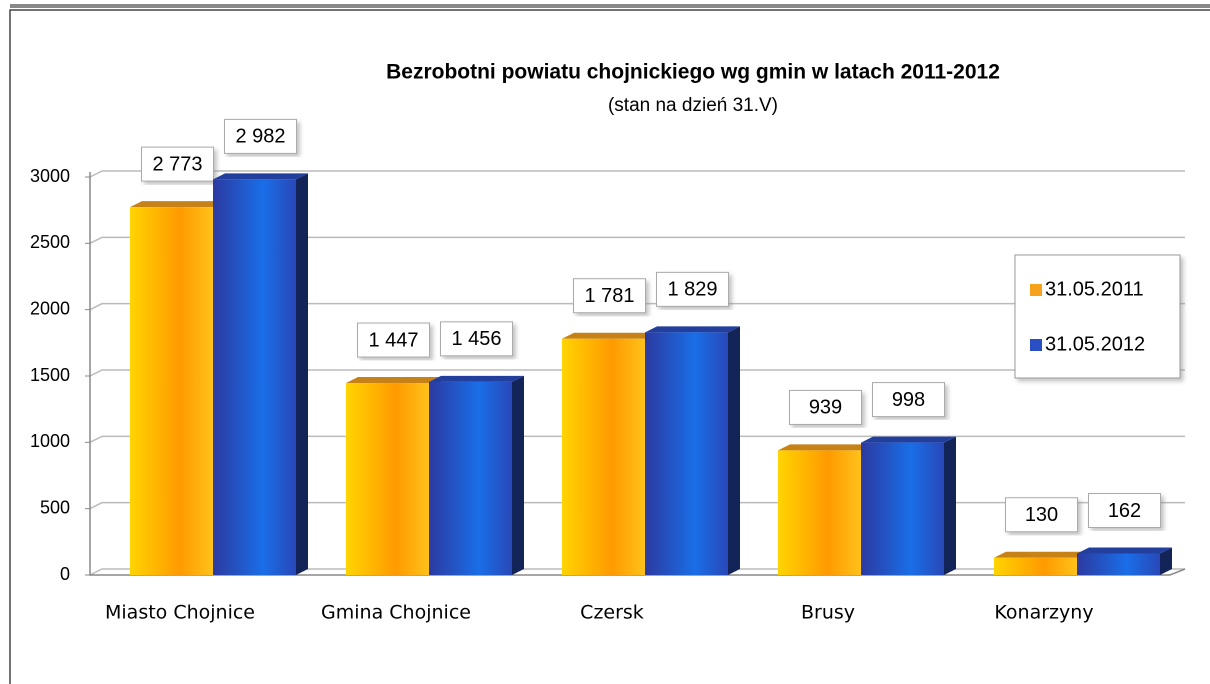 Image resolution: width=1210 pixels, height=684 pixels. I want to click on value-label: 1 829, so click(692, 290).